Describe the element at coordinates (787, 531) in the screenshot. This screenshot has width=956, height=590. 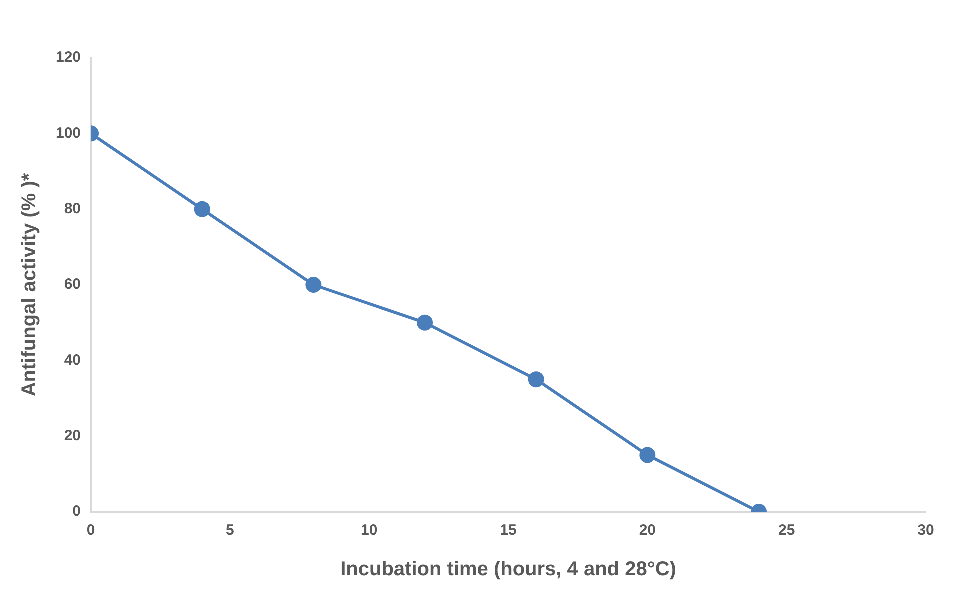
I see `x-tick-label: 25` at that location.